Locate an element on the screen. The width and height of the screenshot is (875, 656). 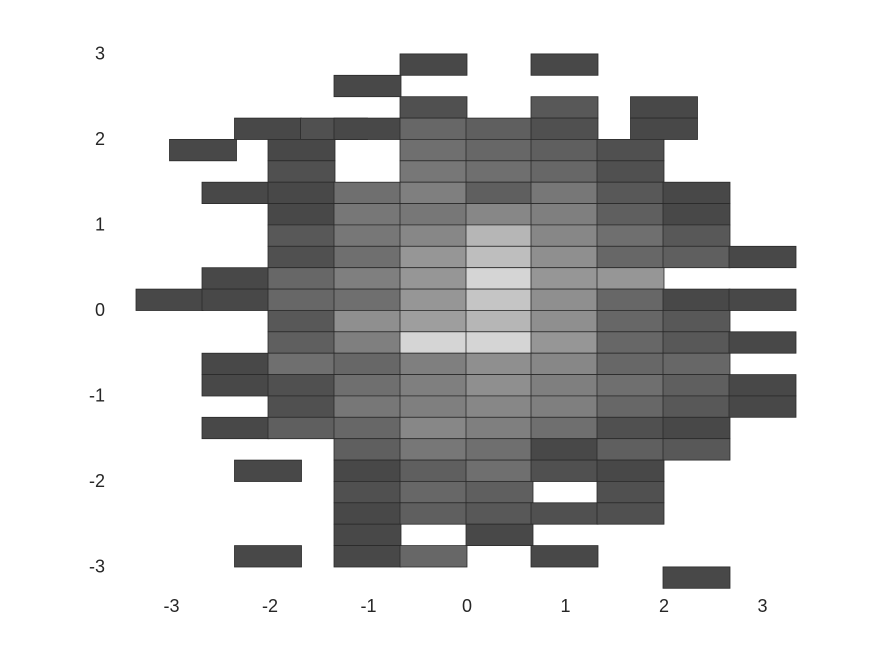
x-tick-label: 1 is located at coordinates (565, 606).